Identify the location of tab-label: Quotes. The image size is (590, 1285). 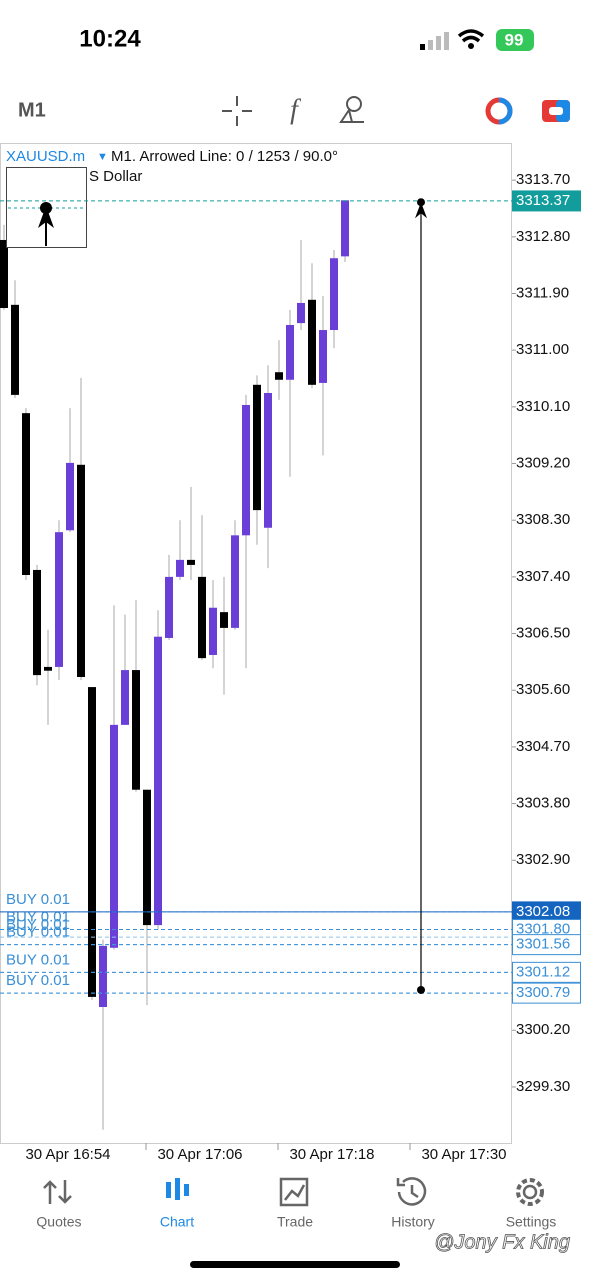
(58, 1222).